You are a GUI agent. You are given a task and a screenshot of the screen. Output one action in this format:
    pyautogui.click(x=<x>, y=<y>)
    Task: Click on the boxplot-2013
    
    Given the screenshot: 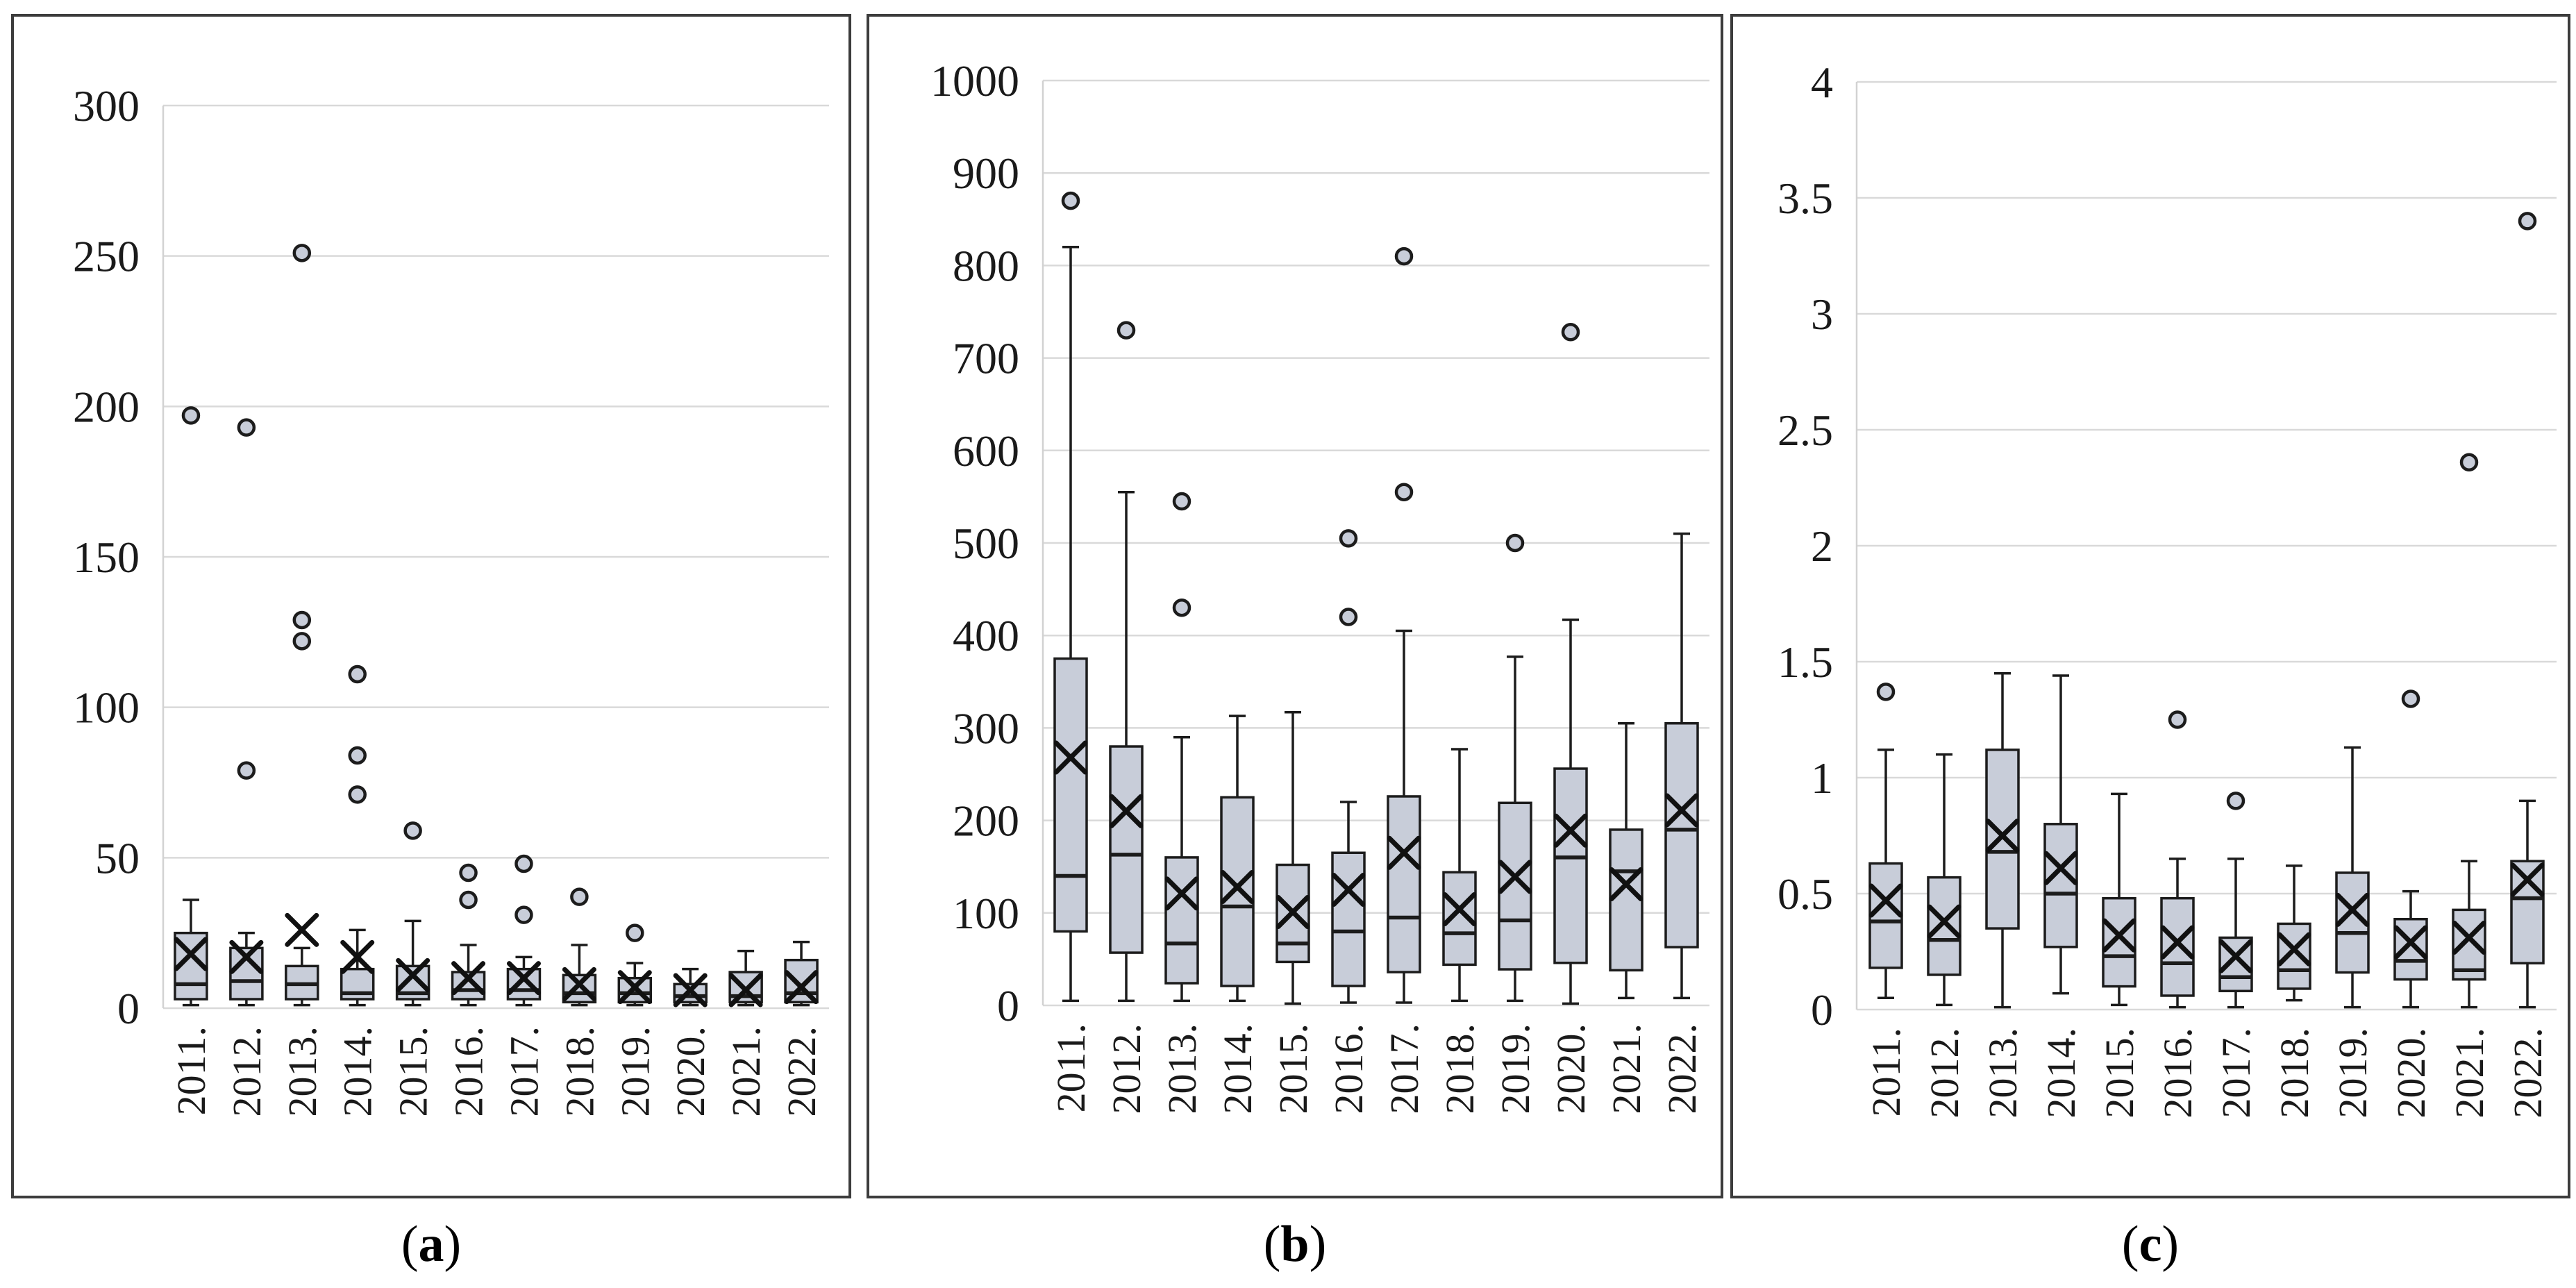 What is the action you would take?
    pyautogui.click(x=1181, y=747)
    